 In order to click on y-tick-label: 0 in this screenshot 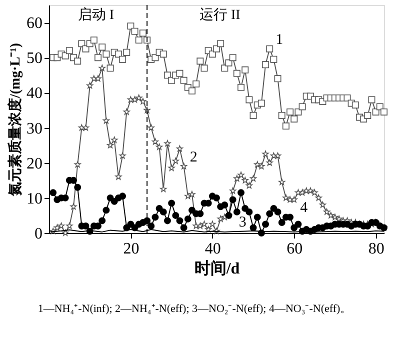, I will do `click(38, 234)`.